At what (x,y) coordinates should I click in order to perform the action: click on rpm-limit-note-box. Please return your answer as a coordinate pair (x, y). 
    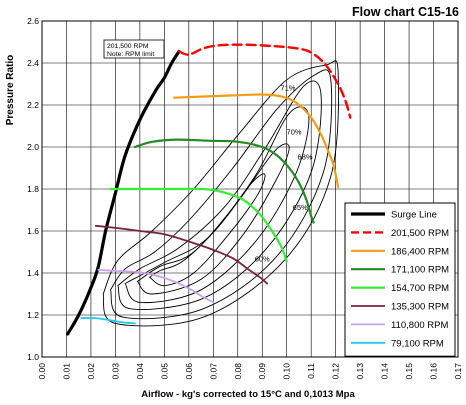
    Looking at the image, I should click on (134, 49).